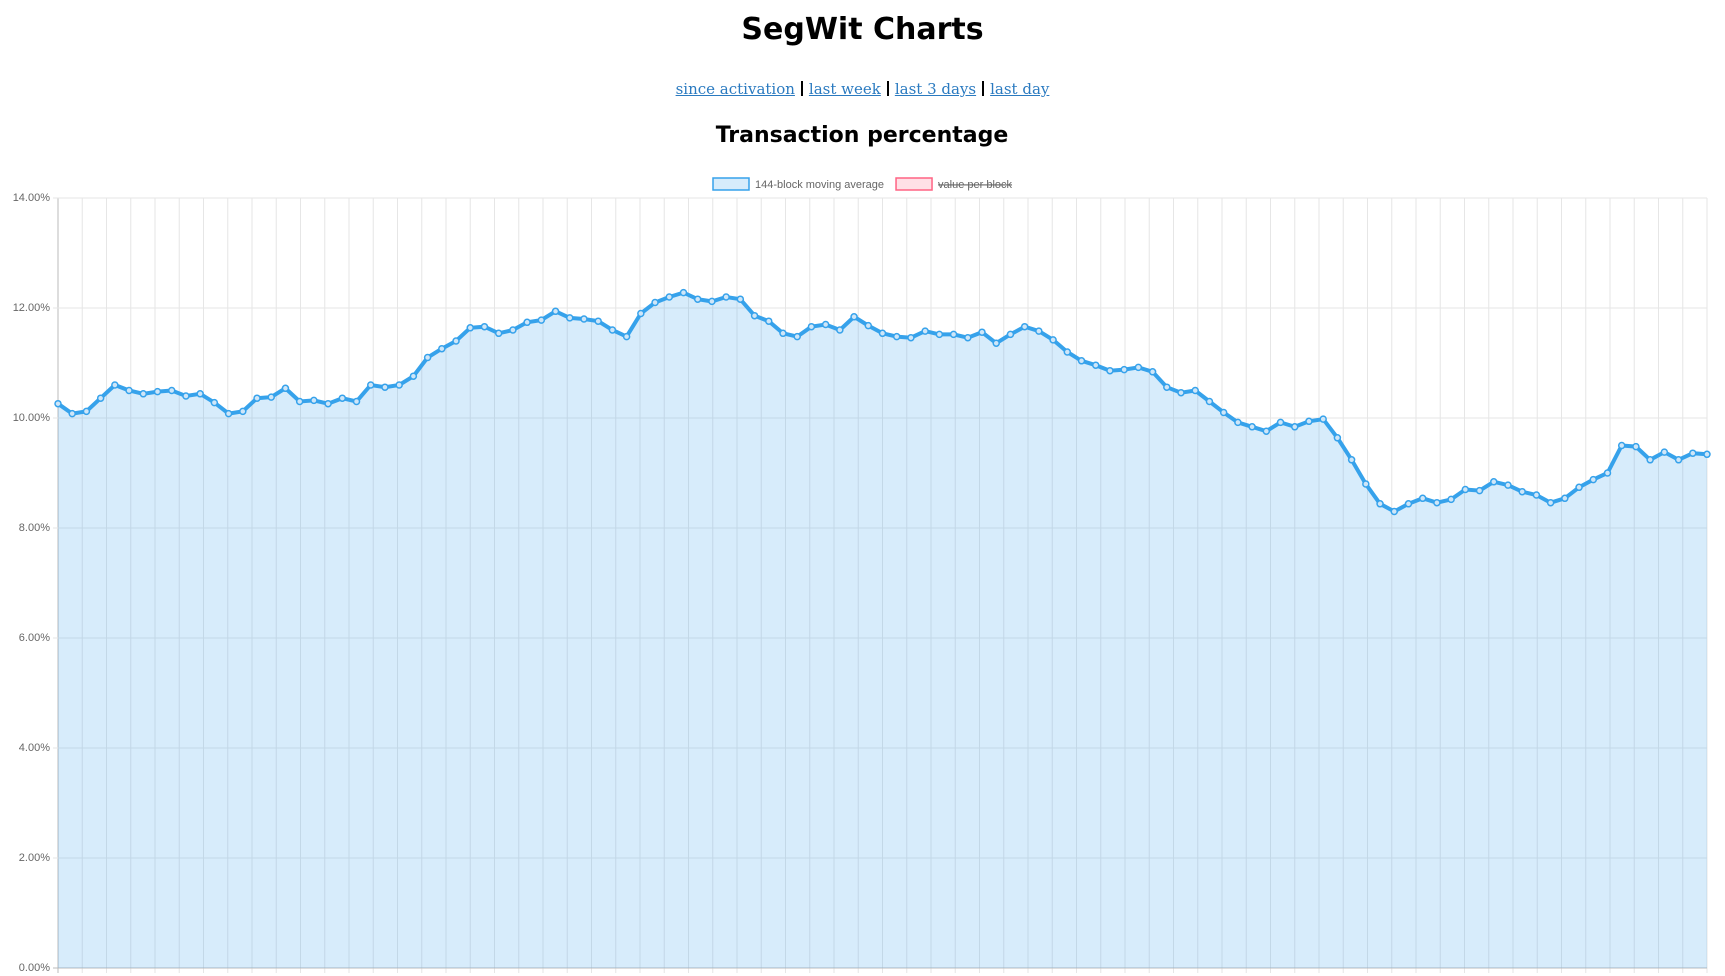 The width and height of the screenshot is (1725, 976). I want to click on link: last week, so click(844, 89).